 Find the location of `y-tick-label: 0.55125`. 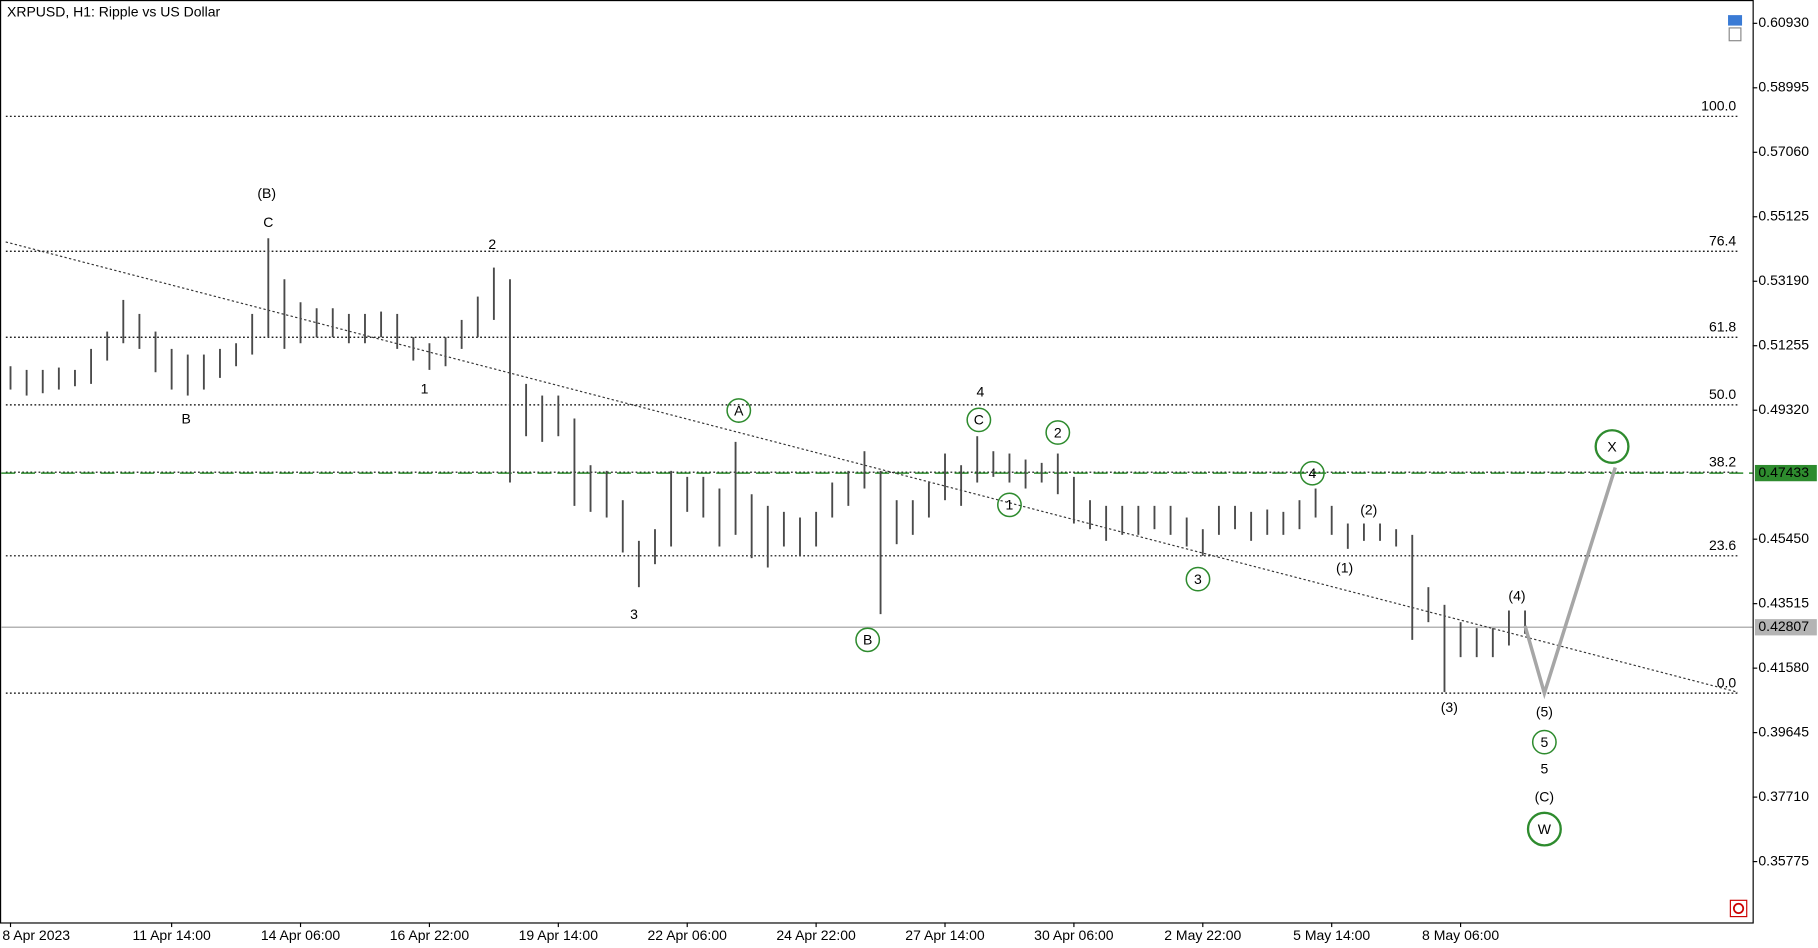

y-tick-label: 0.55125 is located at coordinates (1783, 215).